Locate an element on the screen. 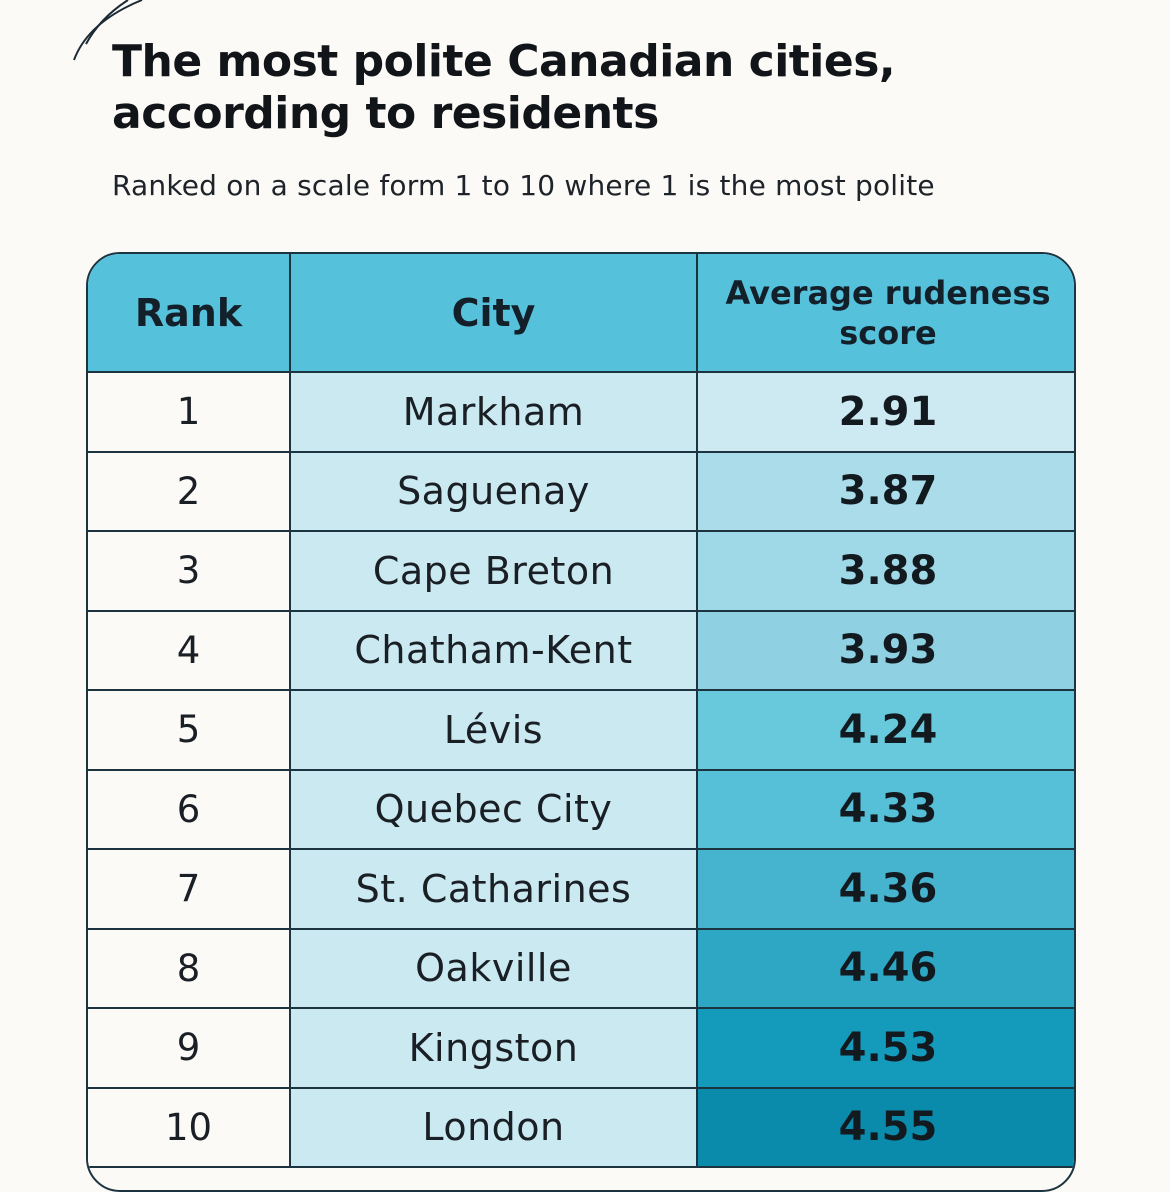 The width and height of the screenshot is (1170, 1192). column-header-rank: Rank is located at coordinates (189, 313).